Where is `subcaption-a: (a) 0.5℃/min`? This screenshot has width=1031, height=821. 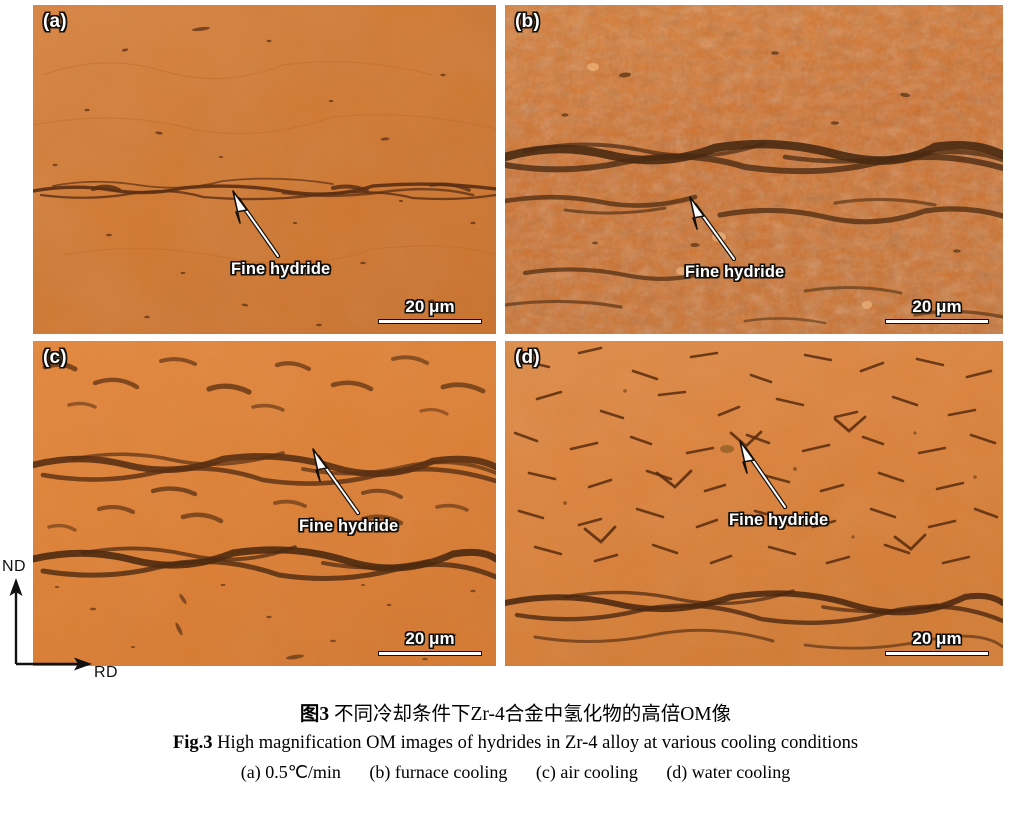 subcaption-a: (a) 0.5℃/min is located at coordinates (290, 772).